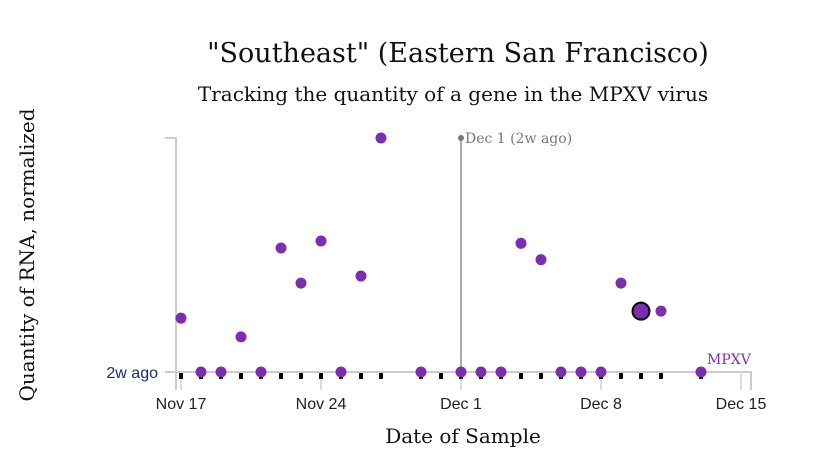  I want to click on x-tick-label: Dec 8, so click(601, 404).